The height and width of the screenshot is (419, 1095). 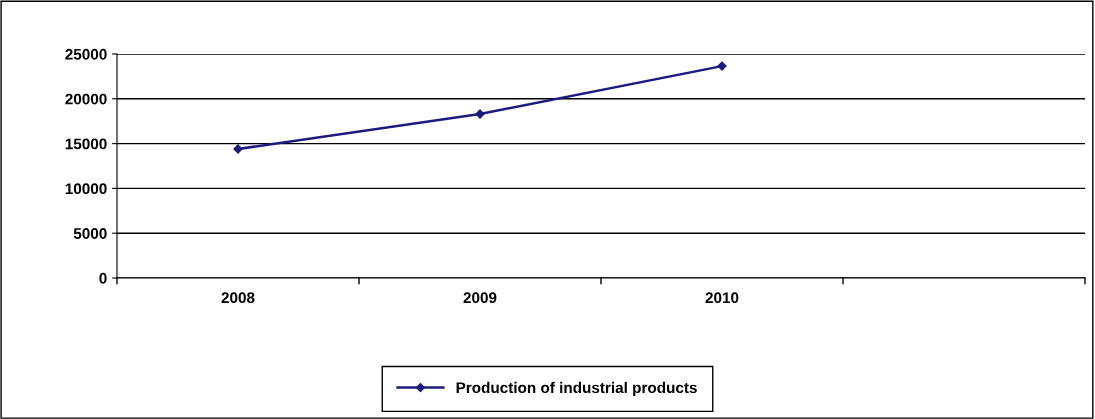 What do you see at coordinates (103, 278) in the screenshot?
I see `y-tick-label: 0` at bounding box center [103, 278].